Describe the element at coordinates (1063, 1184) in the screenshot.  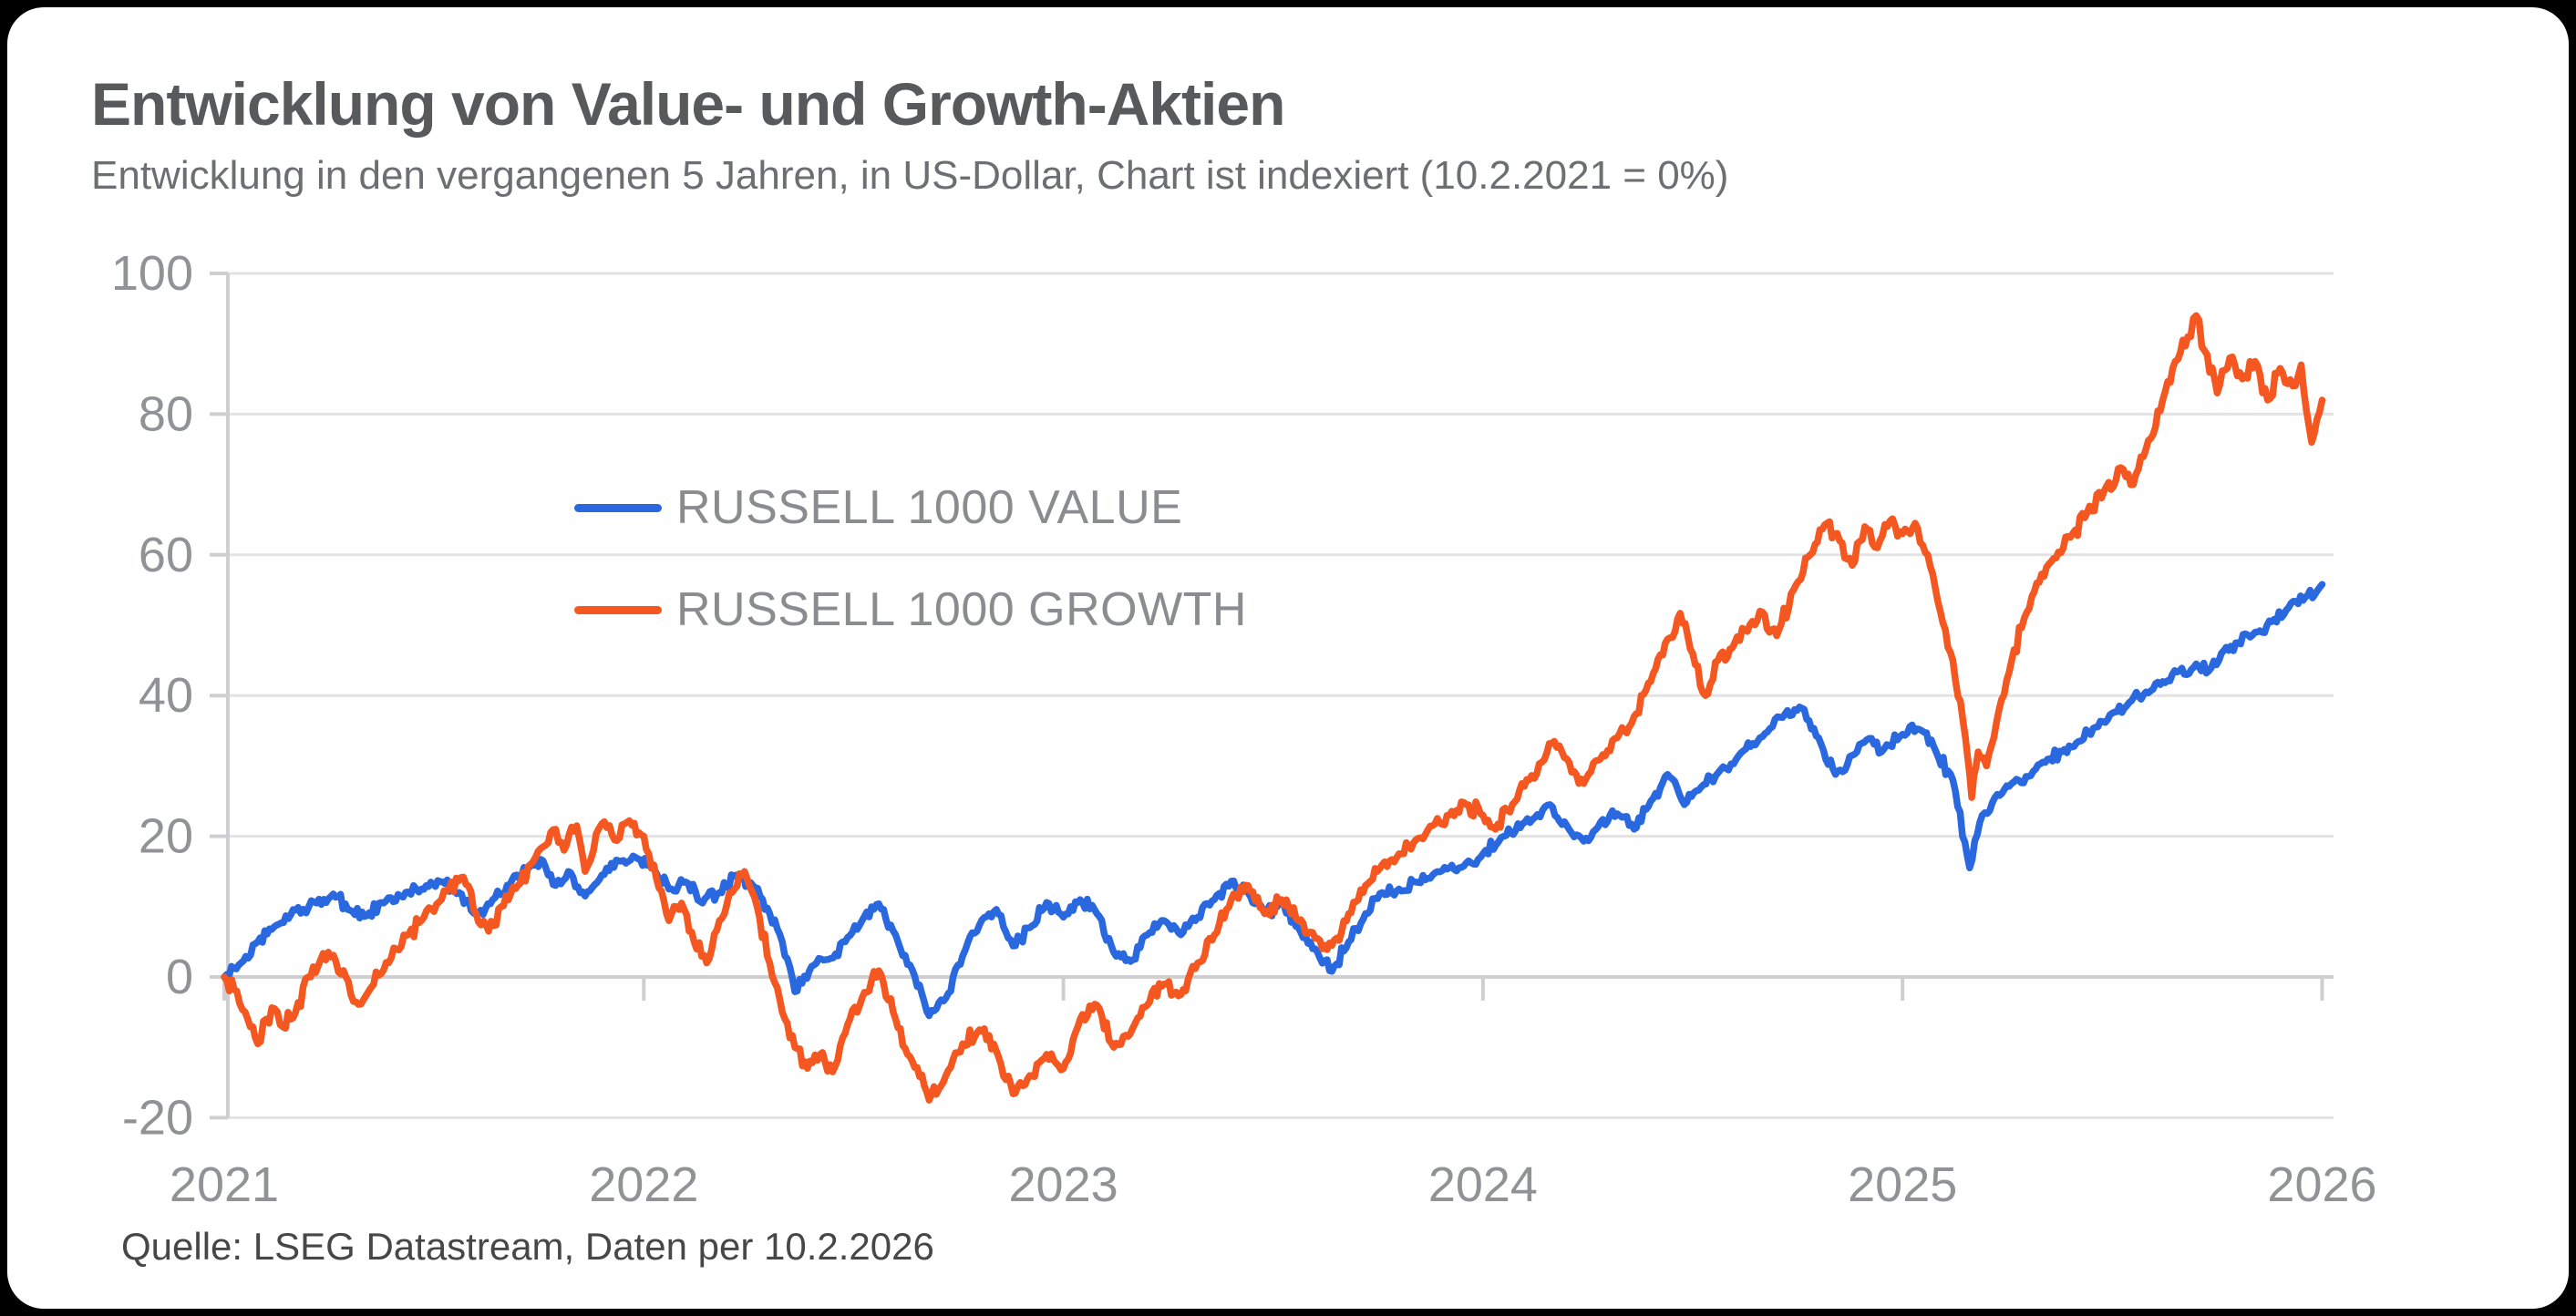
I see `x-axis-label-2023: 2023` at that location.